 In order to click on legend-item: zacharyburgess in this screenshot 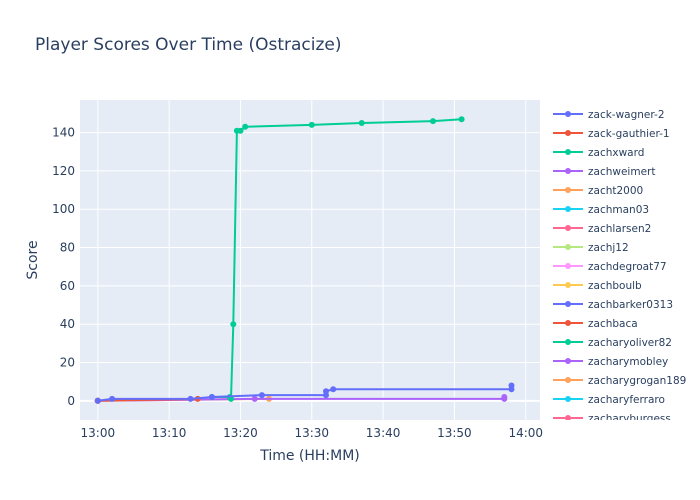, I will do `click(612, 419)`.